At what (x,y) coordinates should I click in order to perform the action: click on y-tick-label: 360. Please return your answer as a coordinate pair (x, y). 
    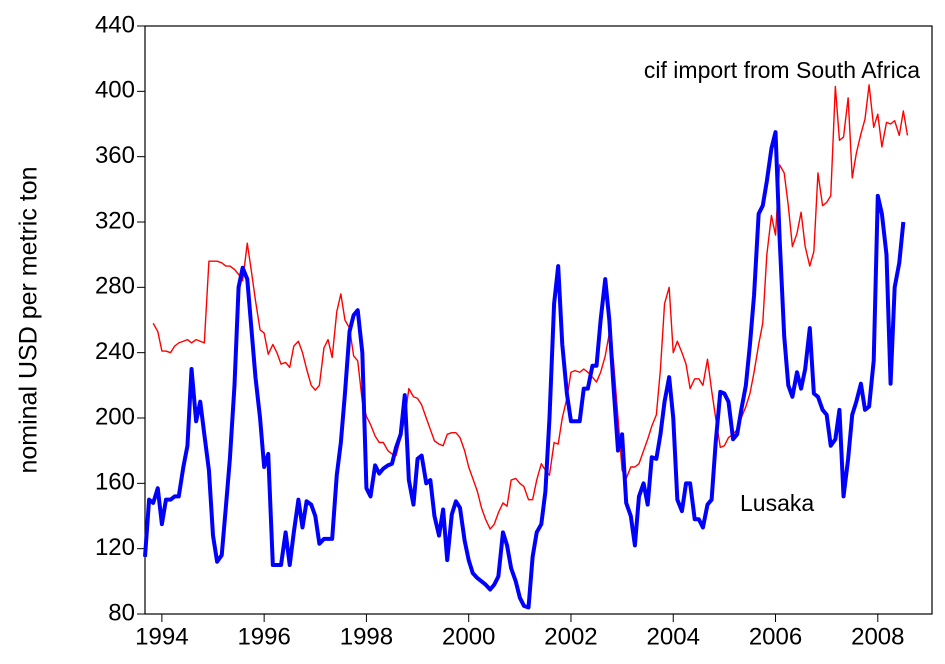
    Looking at the image, I should click on (115, 155).